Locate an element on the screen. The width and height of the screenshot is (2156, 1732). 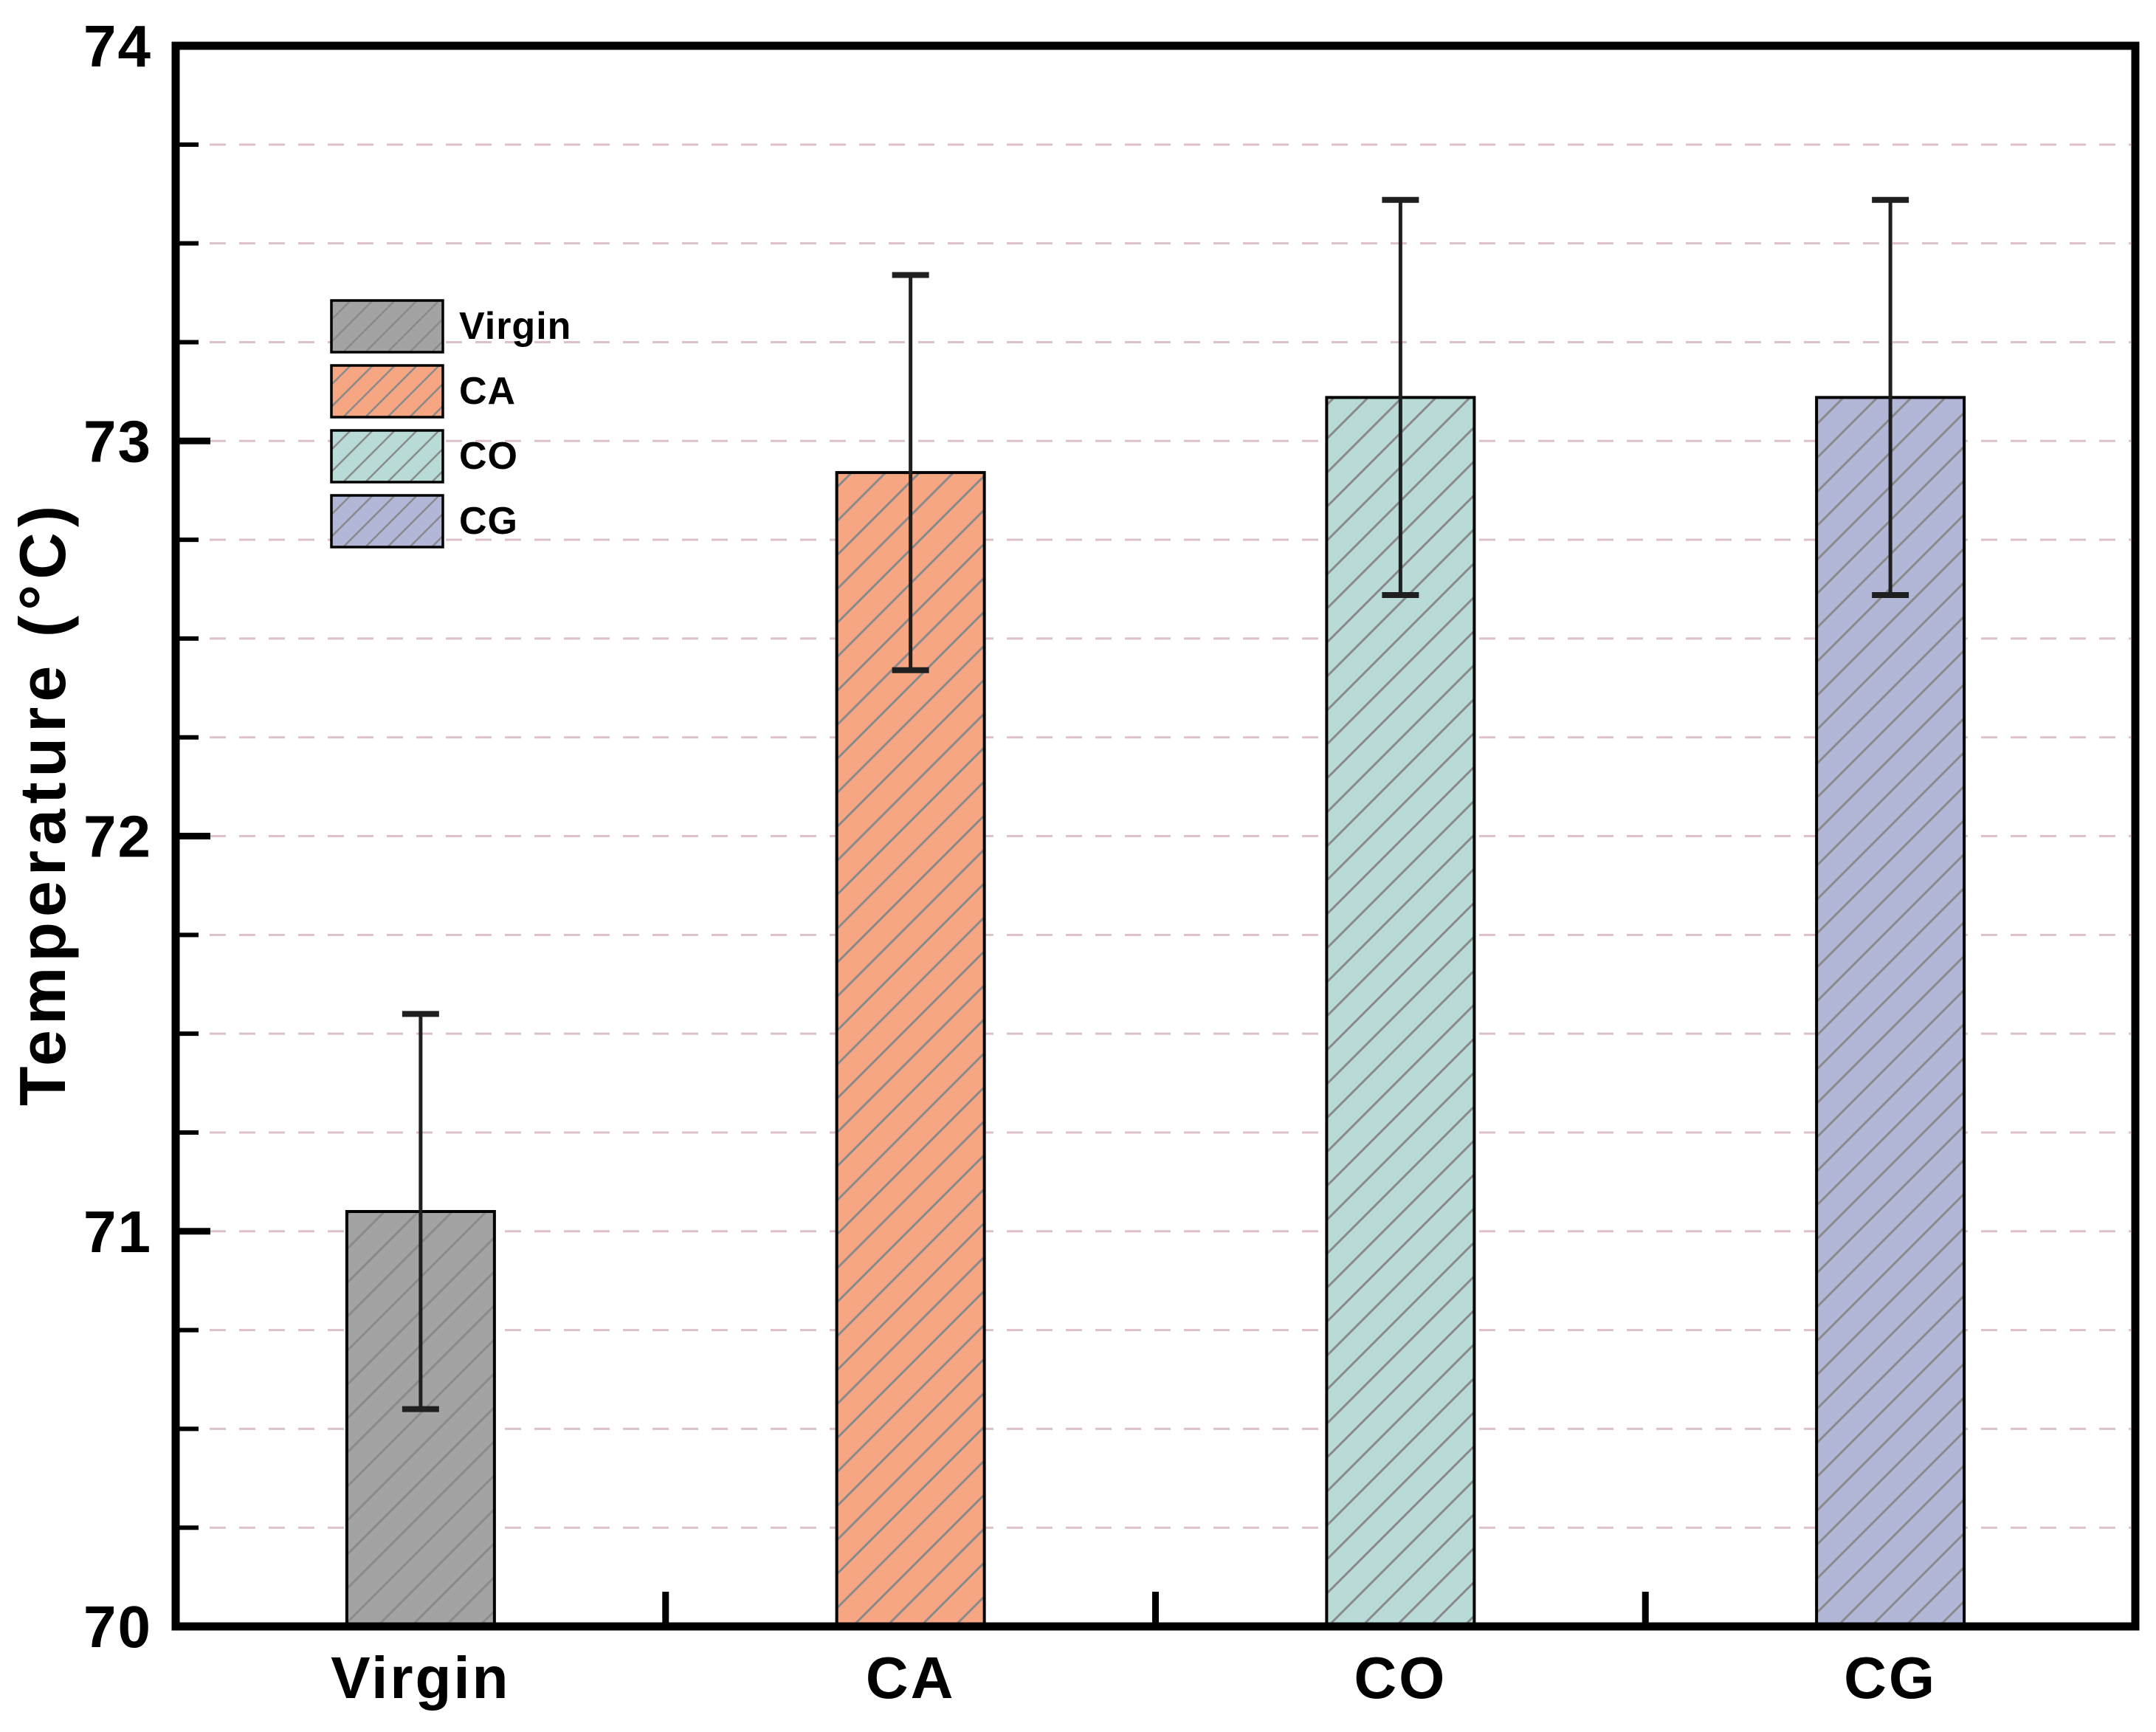
legend-swatch-co is located at coordinates (387, 456).